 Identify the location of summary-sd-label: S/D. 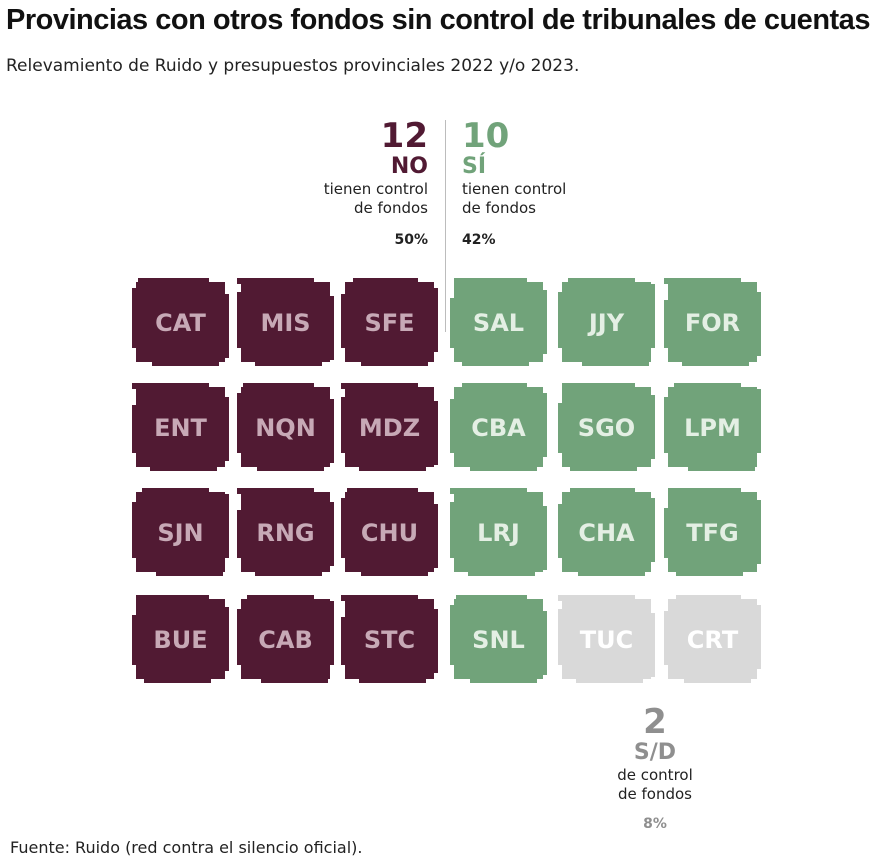
(655, 752).